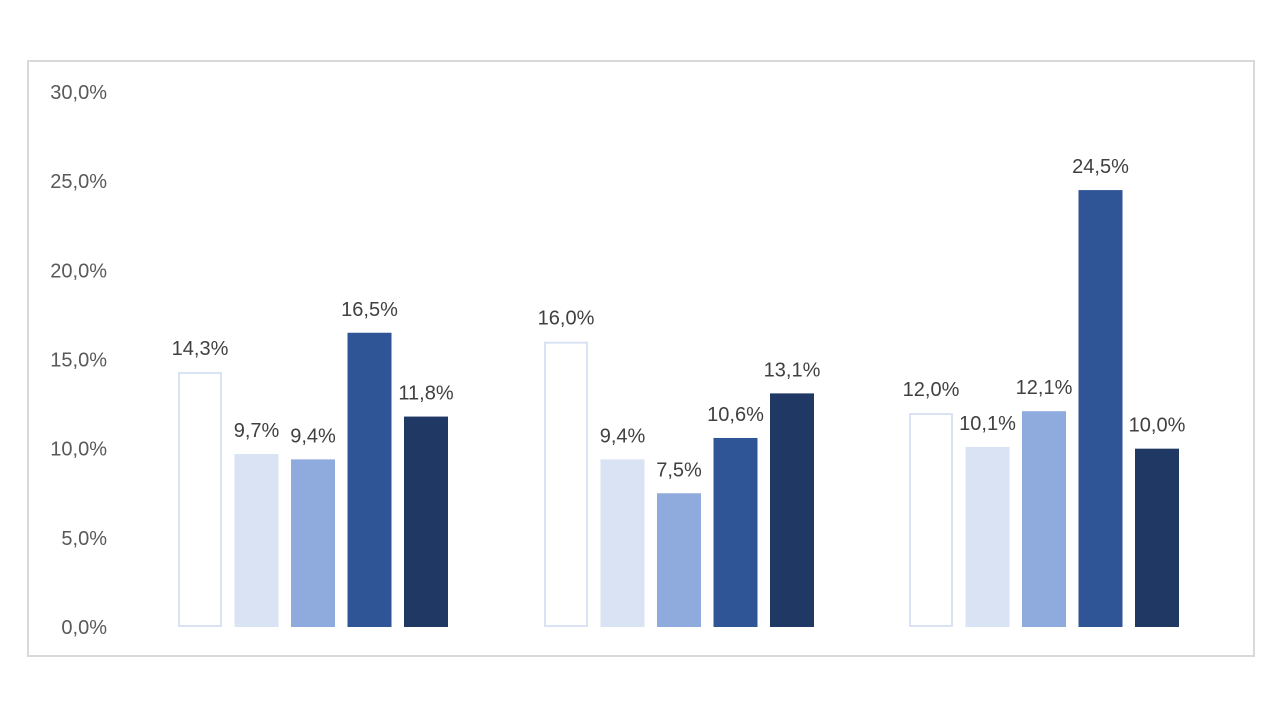 The image size is (1280, 720). Describe the element at coordinates (78, 450) in the screenshot. I see `y-tick-label: 10,0%` at that location.